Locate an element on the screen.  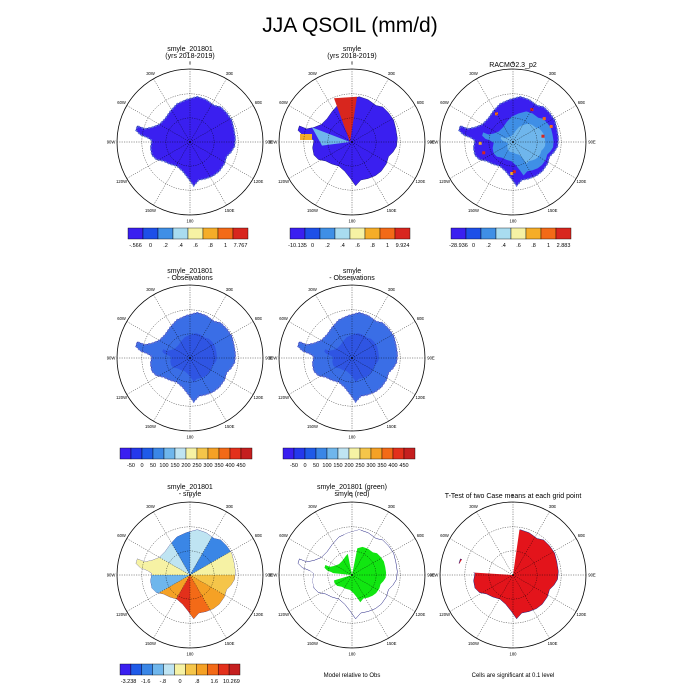
panel-title-line: smyle is located at coordinates (352, 271).